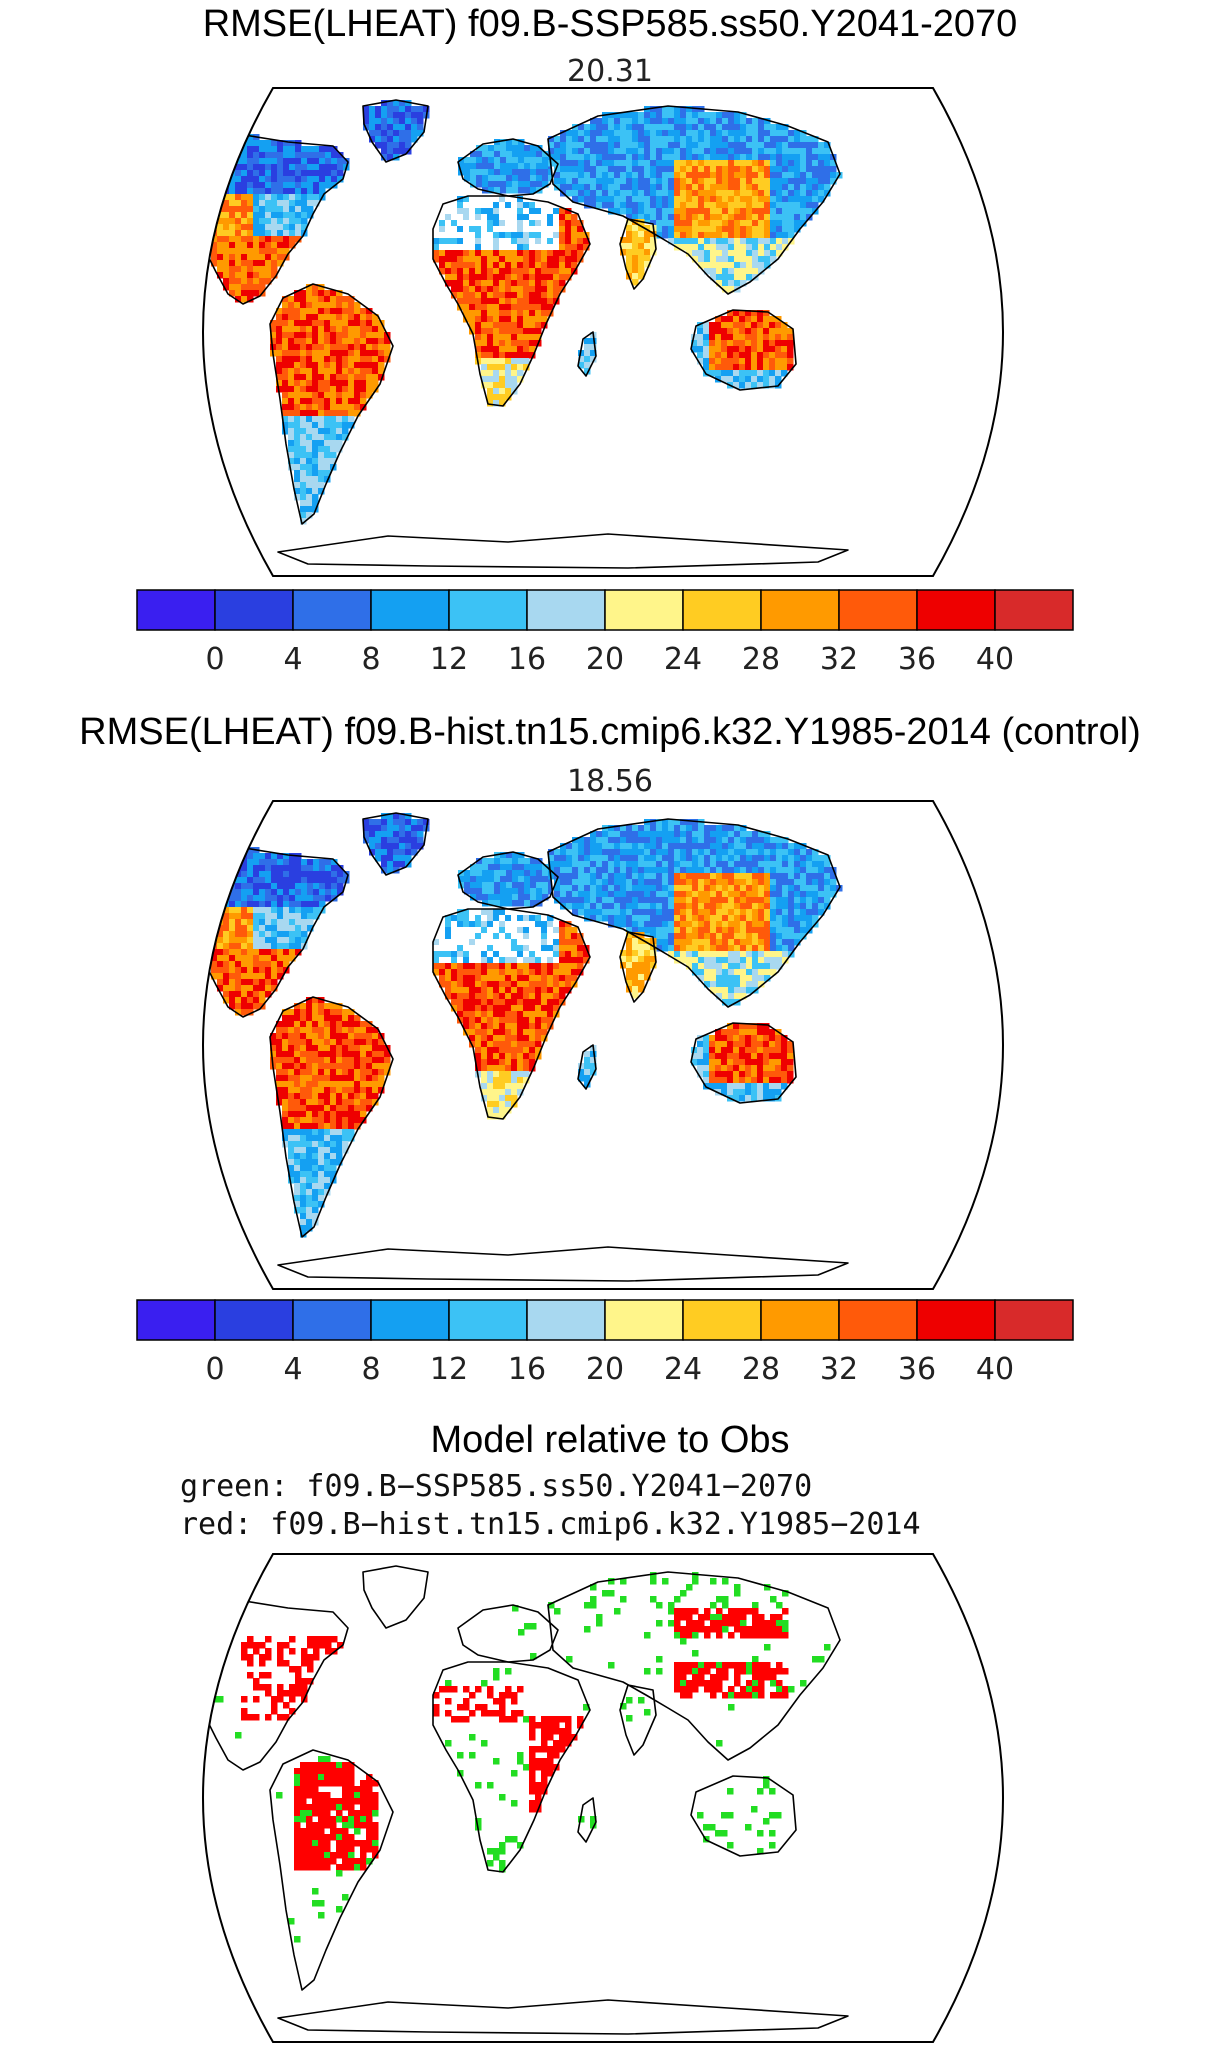  What do you see at coordinates (496, 1486) in the screenshot?
I see `comparison-legend-green: green: f09.B−SSP585.ss50.Y2041−2070` at bounding box center [496, 1486].